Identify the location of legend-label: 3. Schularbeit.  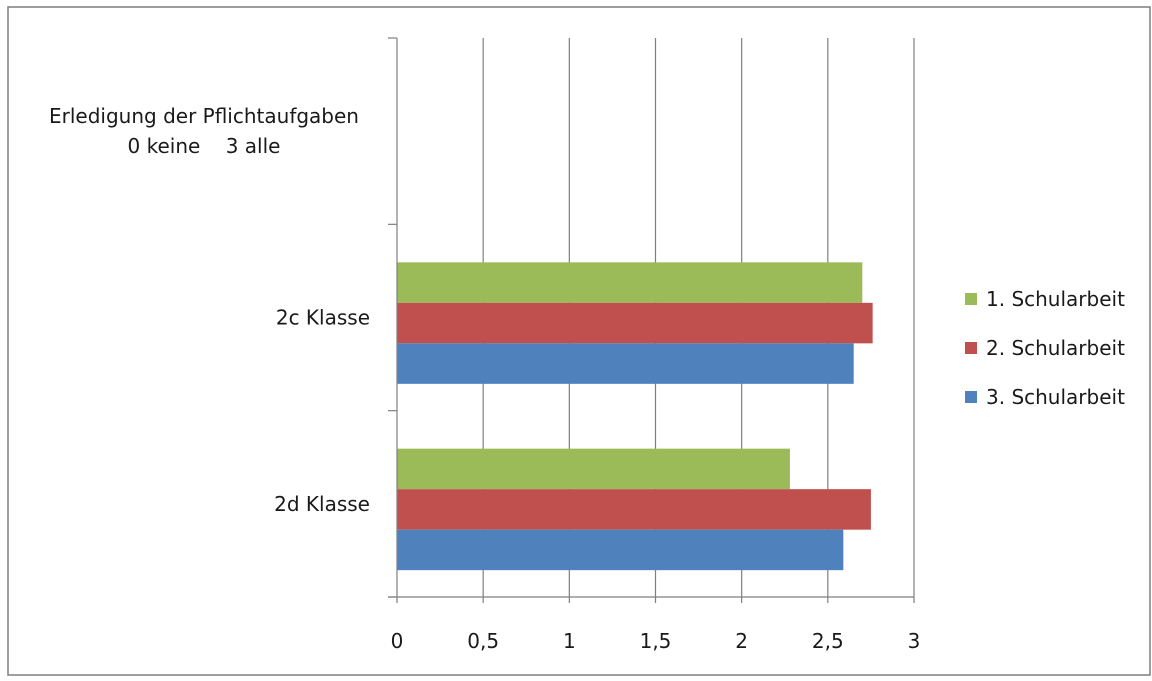
(1055, 397).